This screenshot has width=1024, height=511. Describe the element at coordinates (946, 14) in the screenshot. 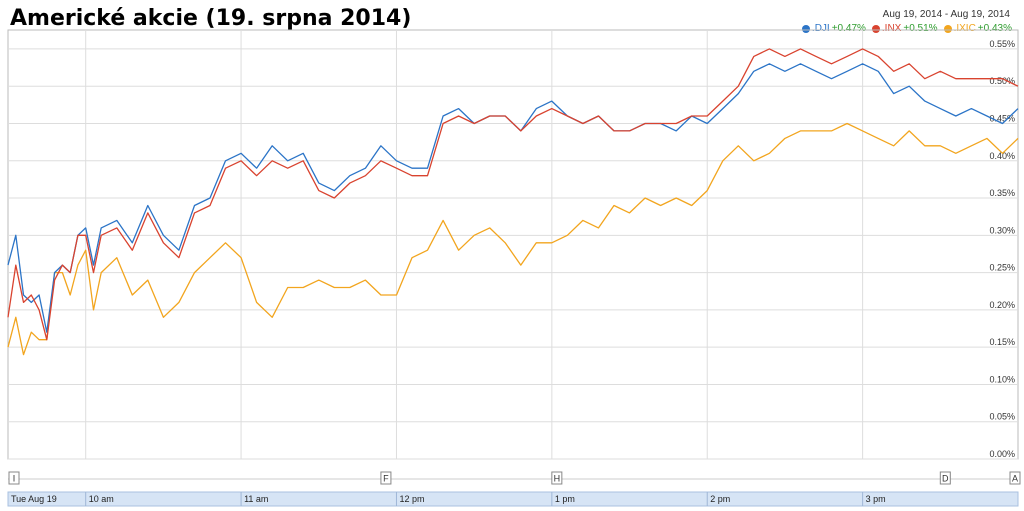

I see `date-range: Aug 19, 2014 - Aug 19, 2014` at that location.